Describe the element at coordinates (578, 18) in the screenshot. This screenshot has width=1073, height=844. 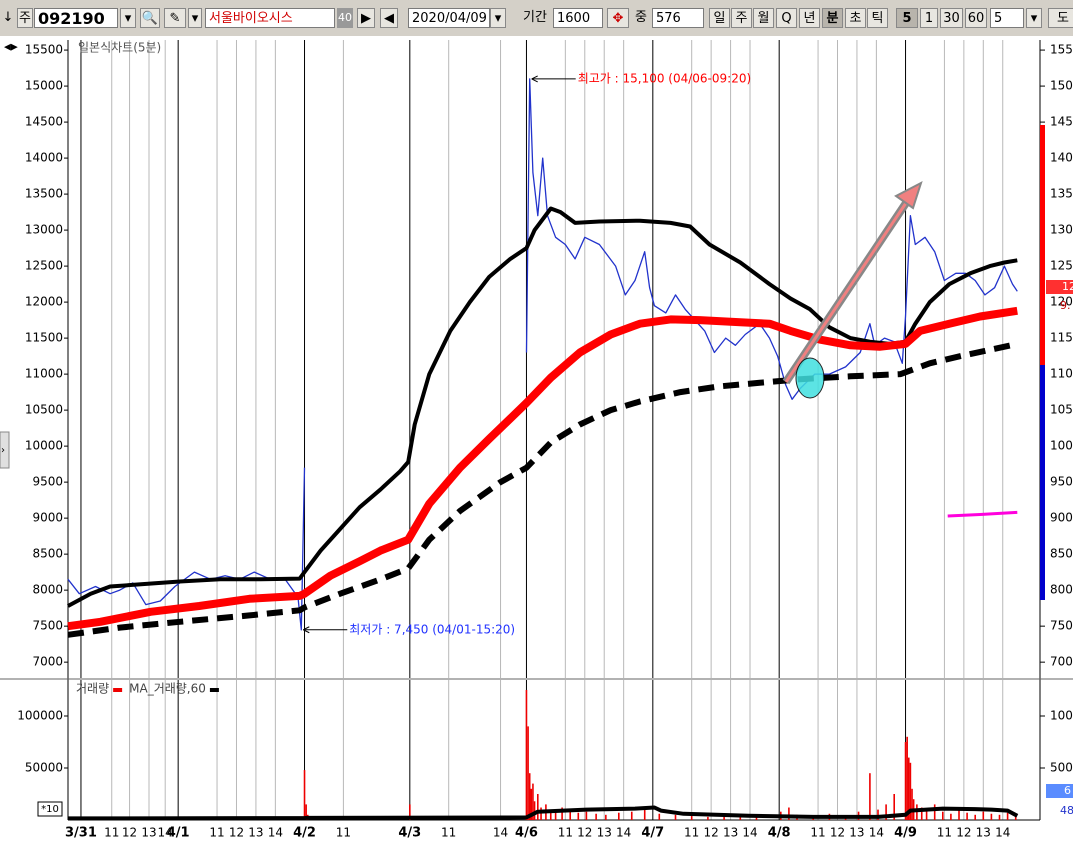
I see `period-input: 1600` at that location.